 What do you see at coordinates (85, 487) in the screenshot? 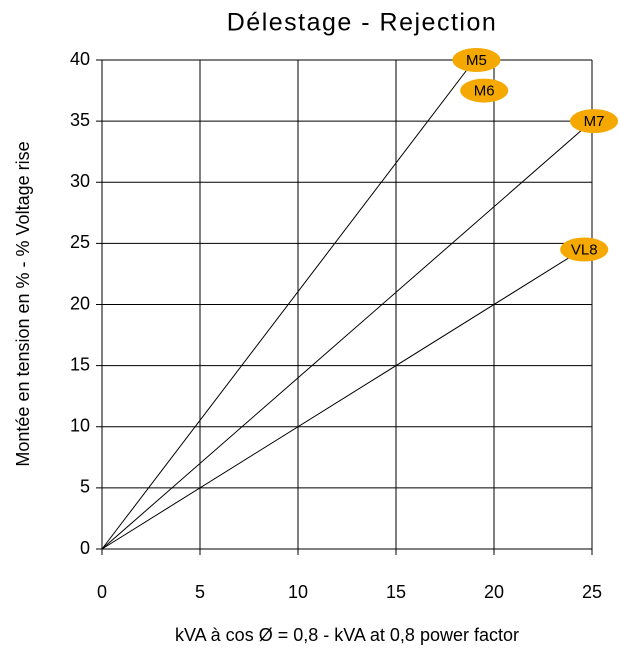
I see `y-tick-label: 5` at bounding box center [85, 487].